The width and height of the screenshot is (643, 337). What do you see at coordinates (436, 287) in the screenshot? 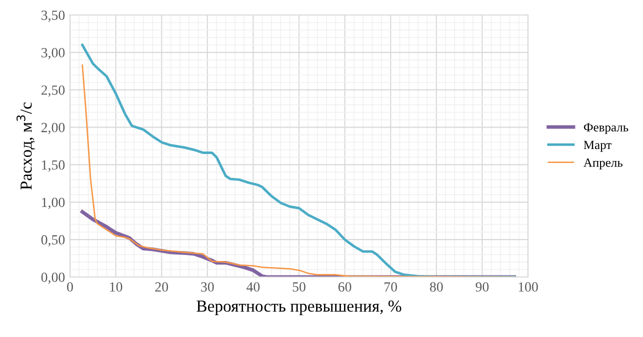
I see `x-tick-label: 80` at bounding box center [436, 287].